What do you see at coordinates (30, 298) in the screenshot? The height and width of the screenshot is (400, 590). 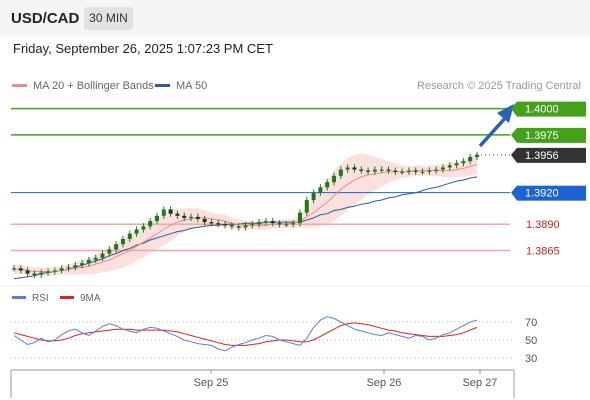 I see `legend-rsi: RSI` at bounding box center [30, 298].